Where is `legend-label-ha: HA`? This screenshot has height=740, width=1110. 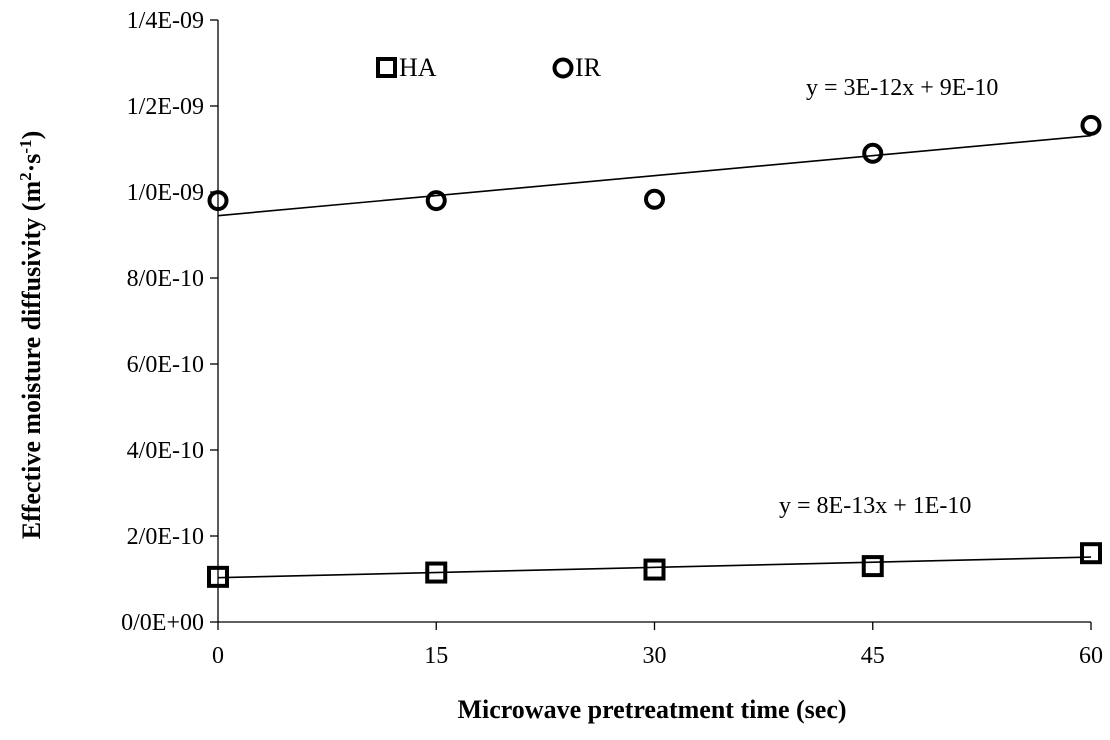 legend-label-ha: HA is located at coordinates (418, 67).